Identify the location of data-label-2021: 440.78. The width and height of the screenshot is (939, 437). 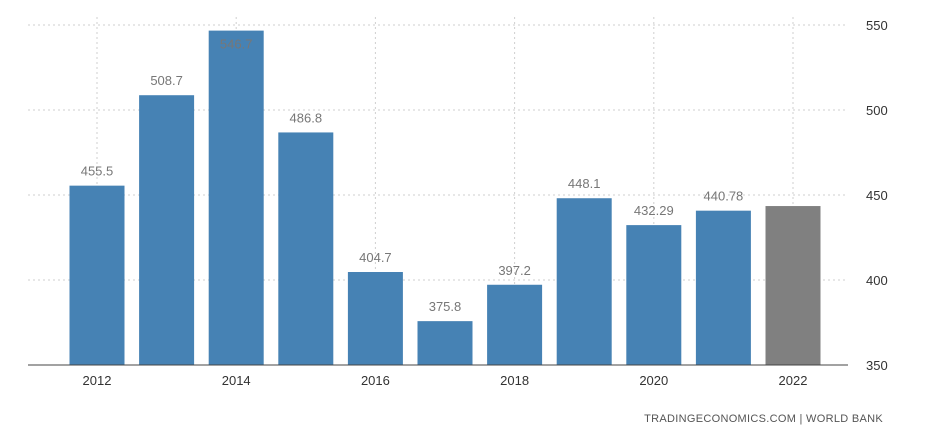
(724, 196).